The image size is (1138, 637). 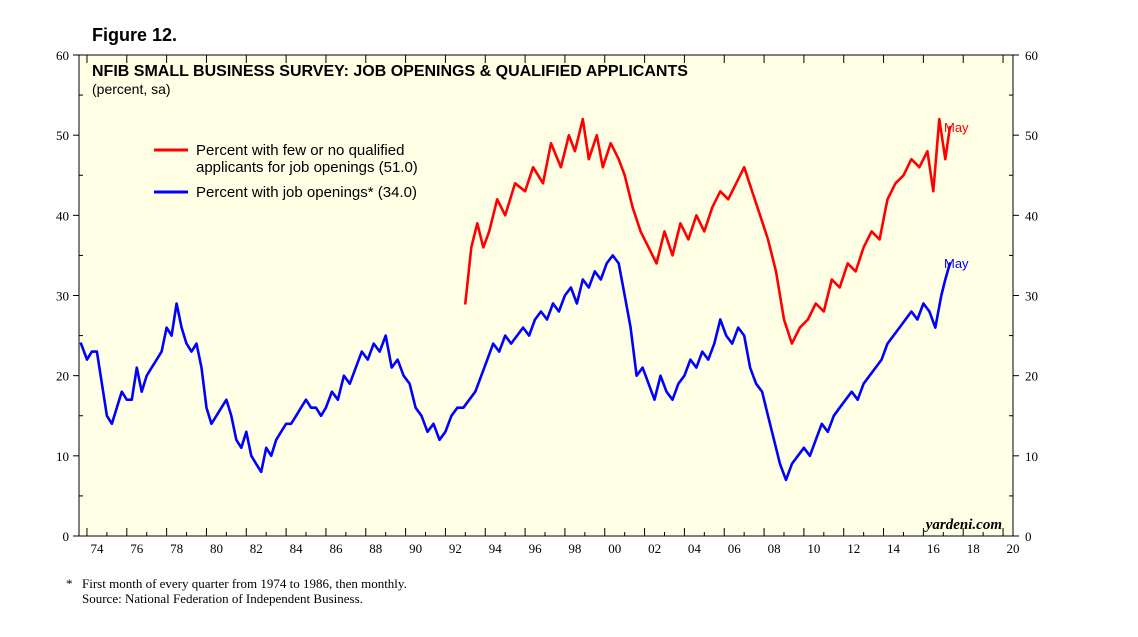 I want to click on x-tick-label: 84, so click(x=297, y=548).